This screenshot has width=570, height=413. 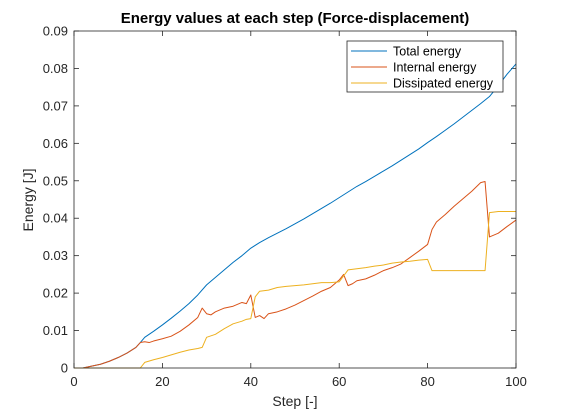 What do you see at coordinates (55, 143) in the screenshot?
I see `y-tick-label: 0.06` at bounding box center [55, 143].